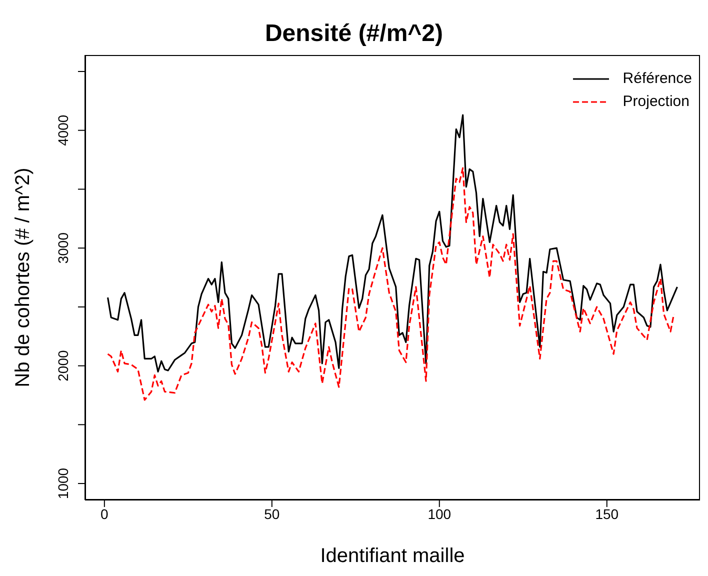 The height and width of the screenshot is (576, 708). I want to click on legend-label: Projection, so click(656, 101).